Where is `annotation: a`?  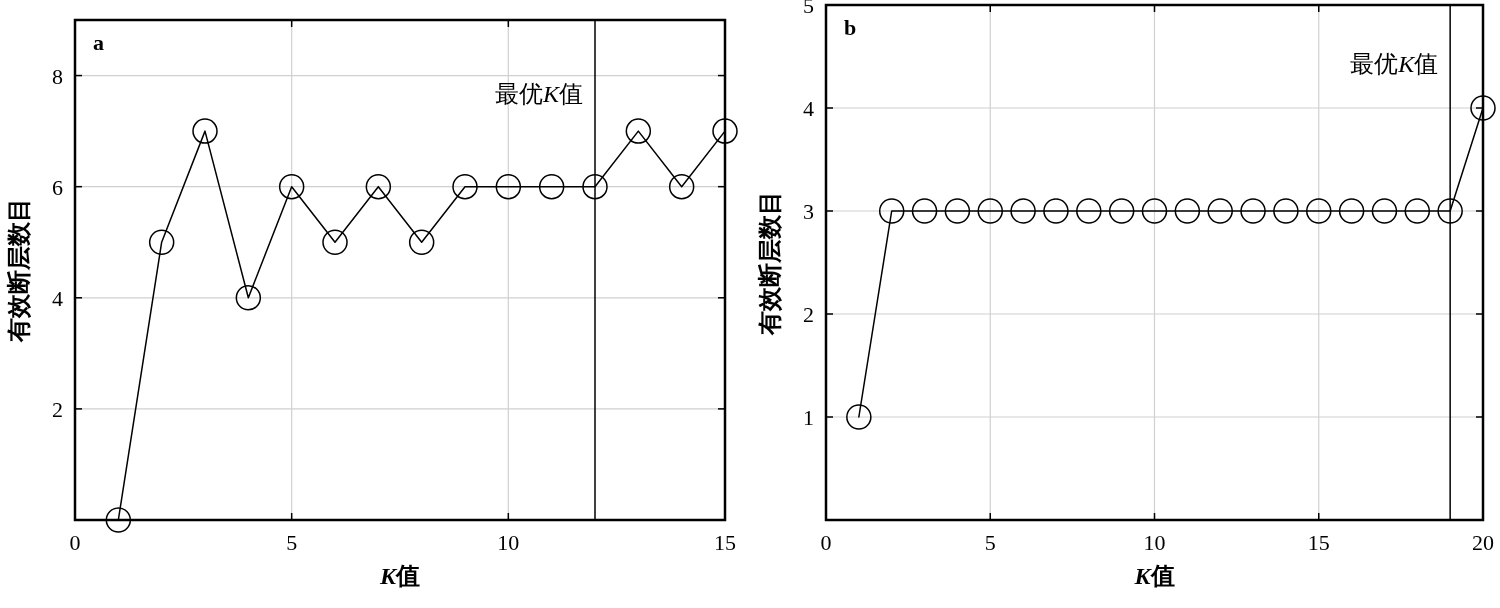 annotation: a is located at coordinates (98, 42).